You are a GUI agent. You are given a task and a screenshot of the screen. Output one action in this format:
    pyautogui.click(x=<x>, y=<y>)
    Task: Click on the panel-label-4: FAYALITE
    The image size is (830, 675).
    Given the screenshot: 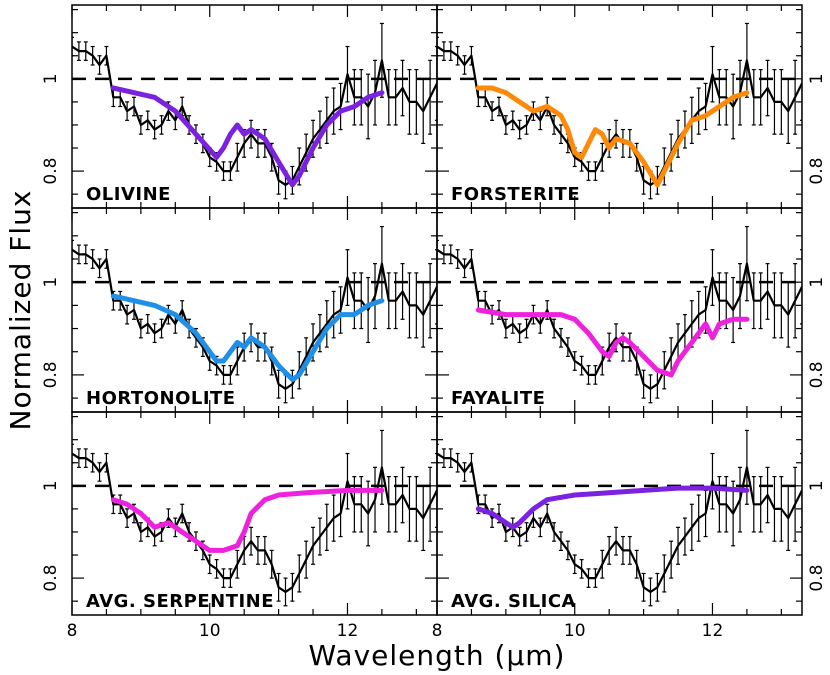 What is the action you would take?
    pyautogui.click(x=498, y=398)
    